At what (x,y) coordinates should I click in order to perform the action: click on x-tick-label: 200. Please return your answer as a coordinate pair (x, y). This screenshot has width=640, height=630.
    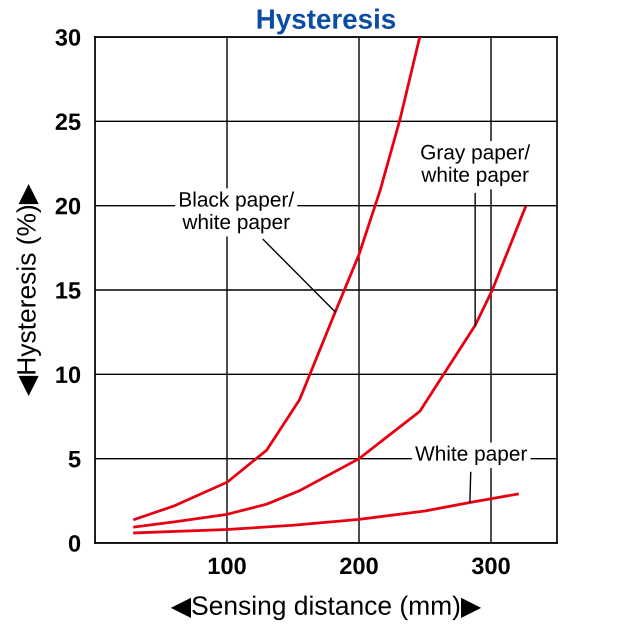
    Looking at the image, I should click on (359, 566).